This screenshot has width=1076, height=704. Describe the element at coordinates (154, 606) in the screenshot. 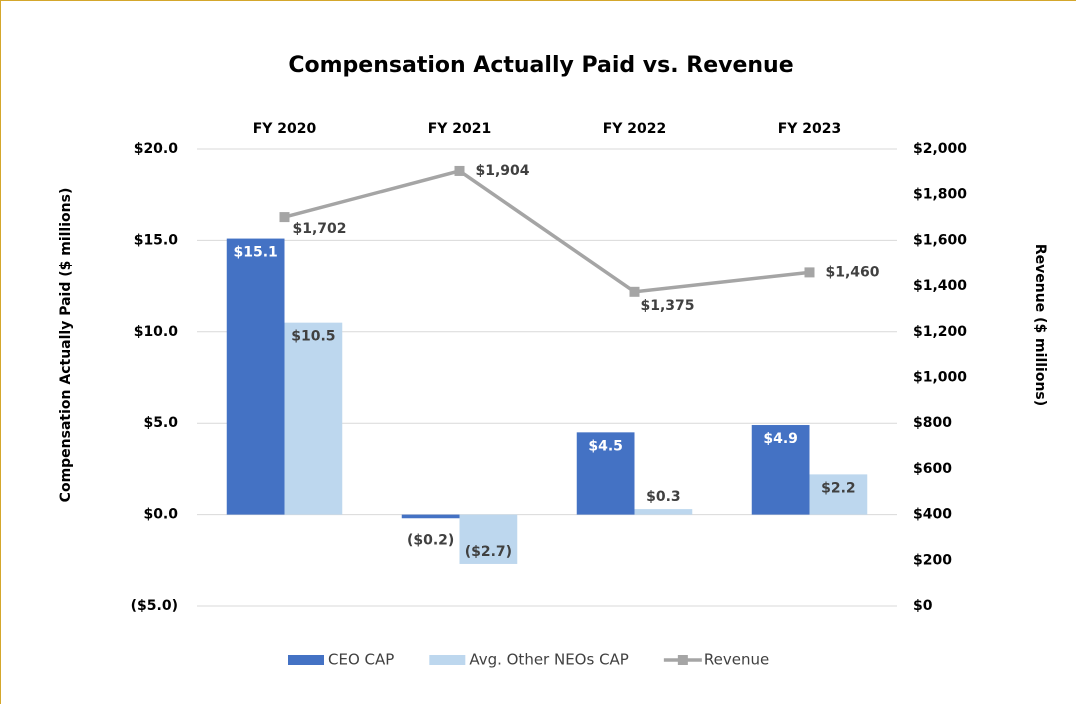

I see `y-tick-label: ($5.0)` at that location.